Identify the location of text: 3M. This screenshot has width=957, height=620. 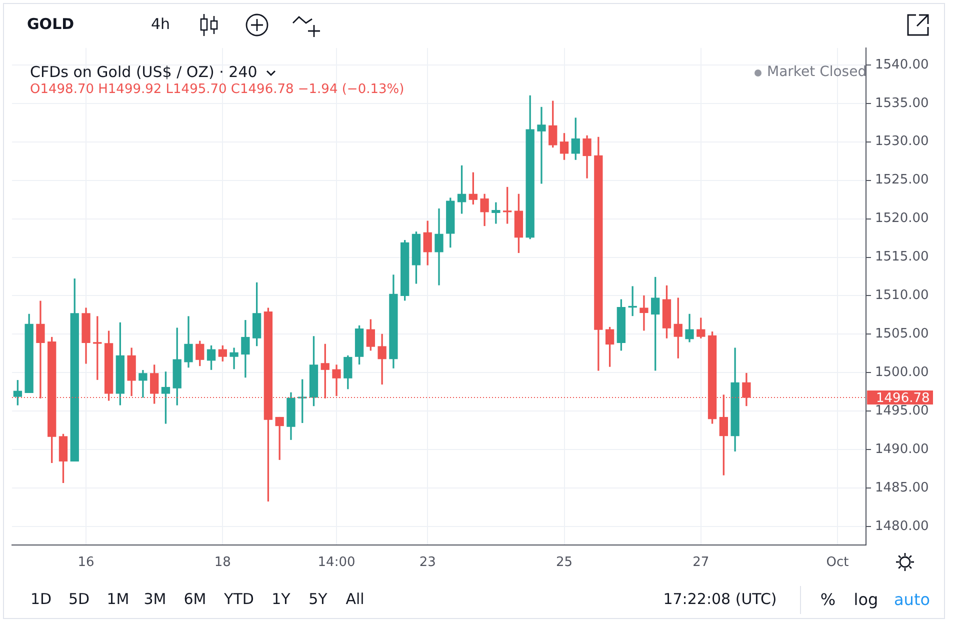
(155, 599).